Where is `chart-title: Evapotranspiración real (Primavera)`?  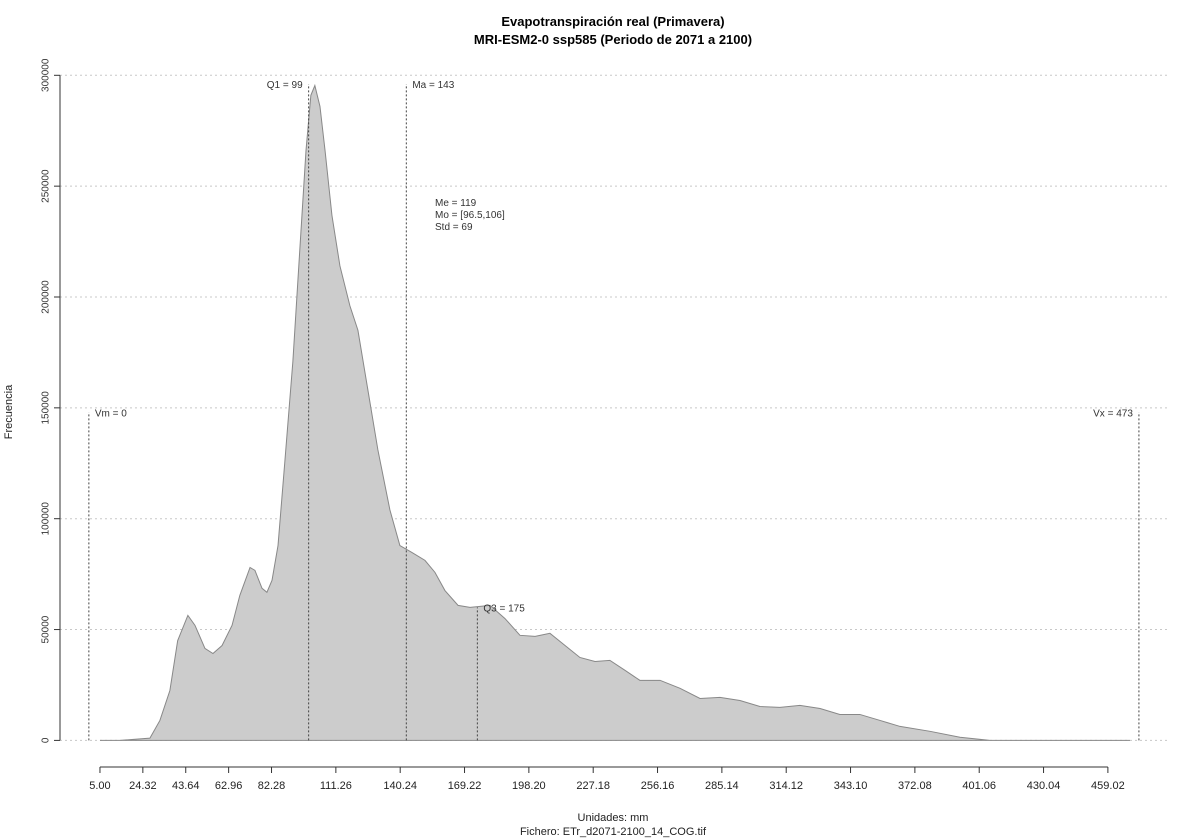 chart-title: Evapotranspiración real (Primavera) is located at coordinates (612, 21).